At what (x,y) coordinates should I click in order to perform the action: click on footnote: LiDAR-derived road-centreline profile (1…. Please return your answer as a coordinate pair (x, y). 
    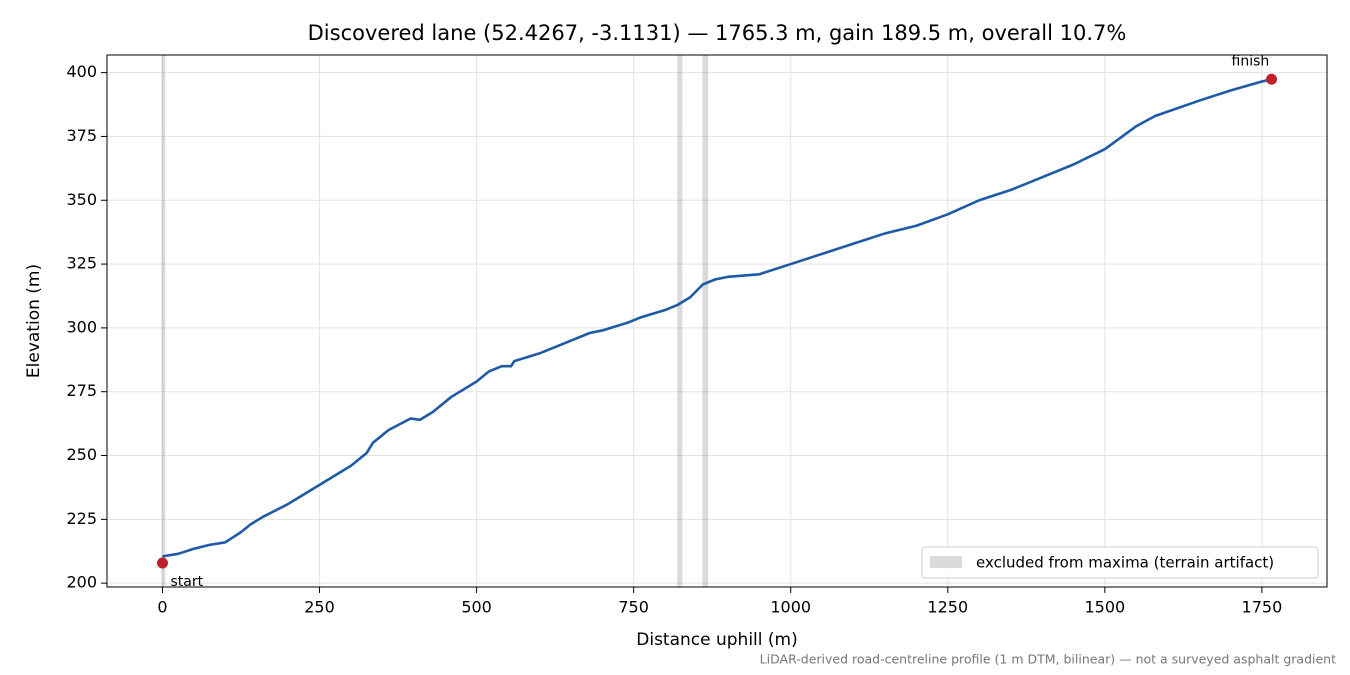
    Looking at the image, I should click on (1048, 659).